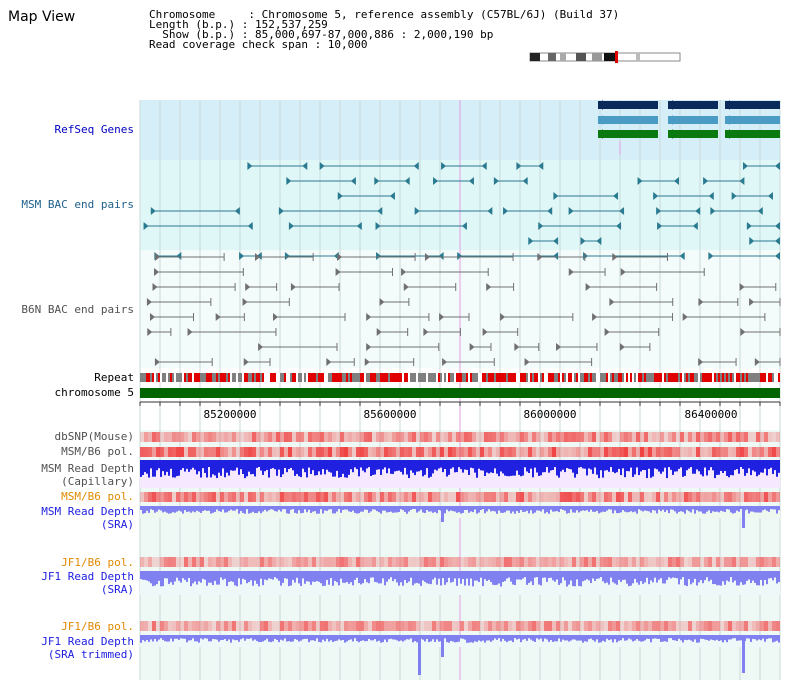 This screenshot has width=800, height=685. Describe the element at coordinates (97, 626) in the screenshot. I see `track-label-jf1-pol-2: JF1/B6 pol.` at that location.